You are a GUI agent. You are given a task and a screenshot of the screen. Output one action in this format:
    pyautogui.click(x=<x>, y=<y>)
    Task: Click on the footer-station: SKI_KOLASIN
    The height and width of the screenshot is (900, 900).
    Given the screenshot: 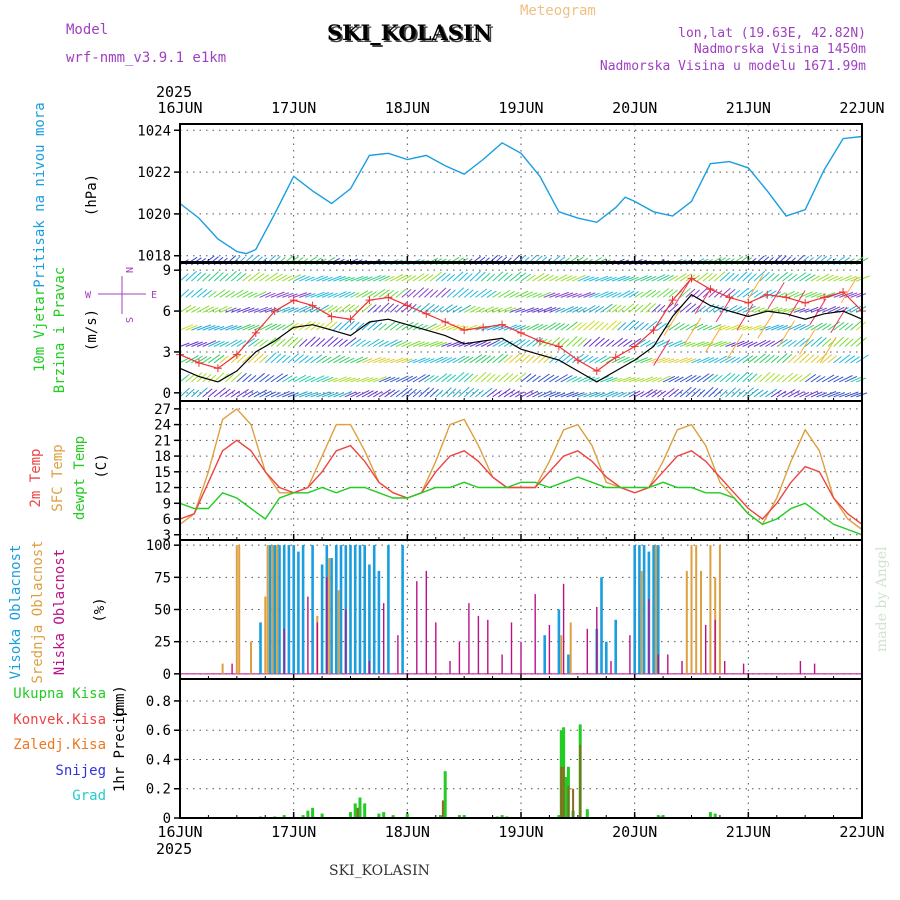 What is the action you would take?
    pyautogui.click(x=379, y=871)
    